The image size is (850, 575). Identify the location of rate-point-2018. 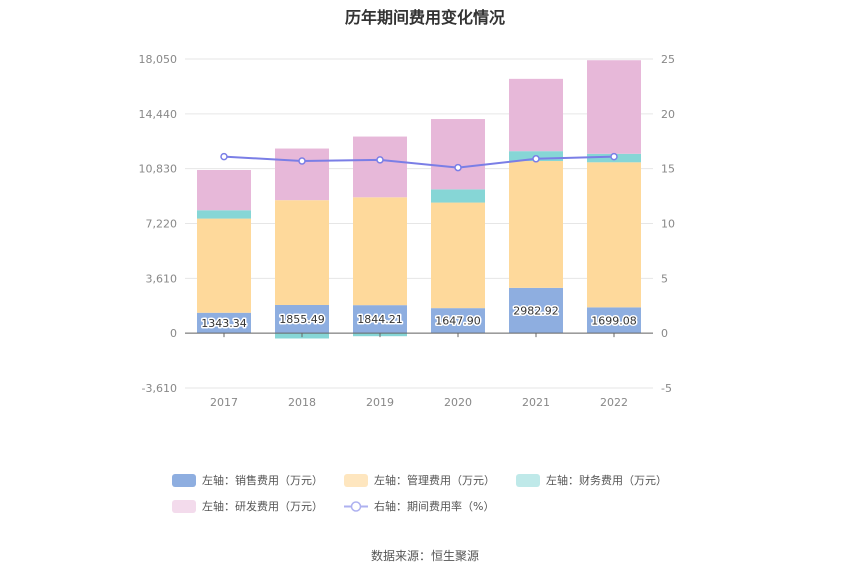
(302, 161).